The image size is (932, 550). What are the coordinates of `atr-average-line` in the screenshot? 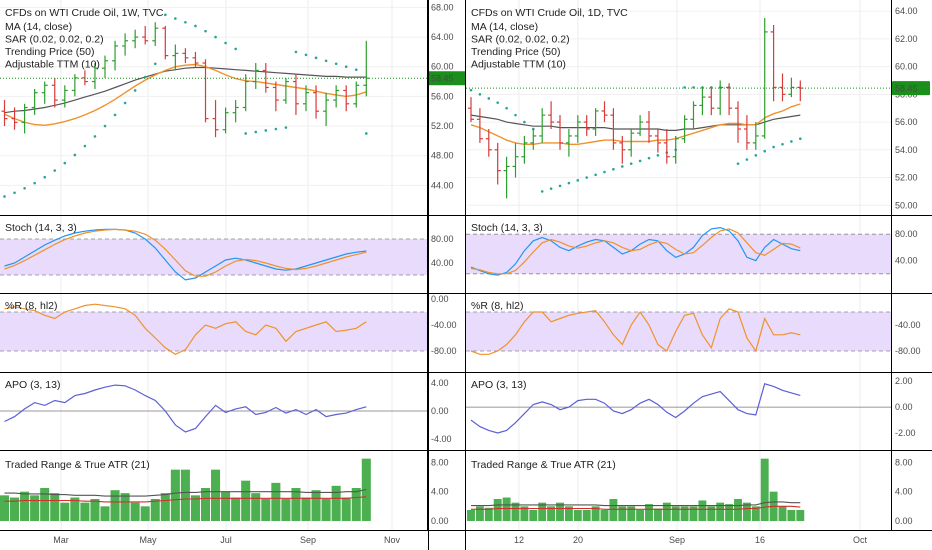 It's located at (636, 507).